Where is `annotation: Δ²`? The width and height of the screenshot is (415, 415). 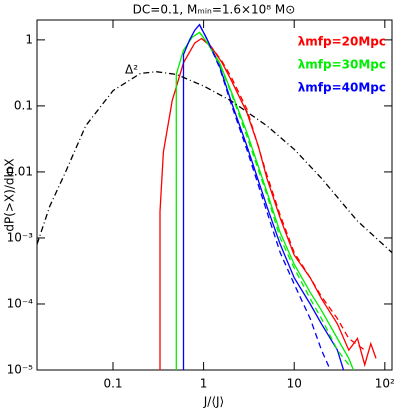
annotation: Δ² is located at coordinates (131, 70).